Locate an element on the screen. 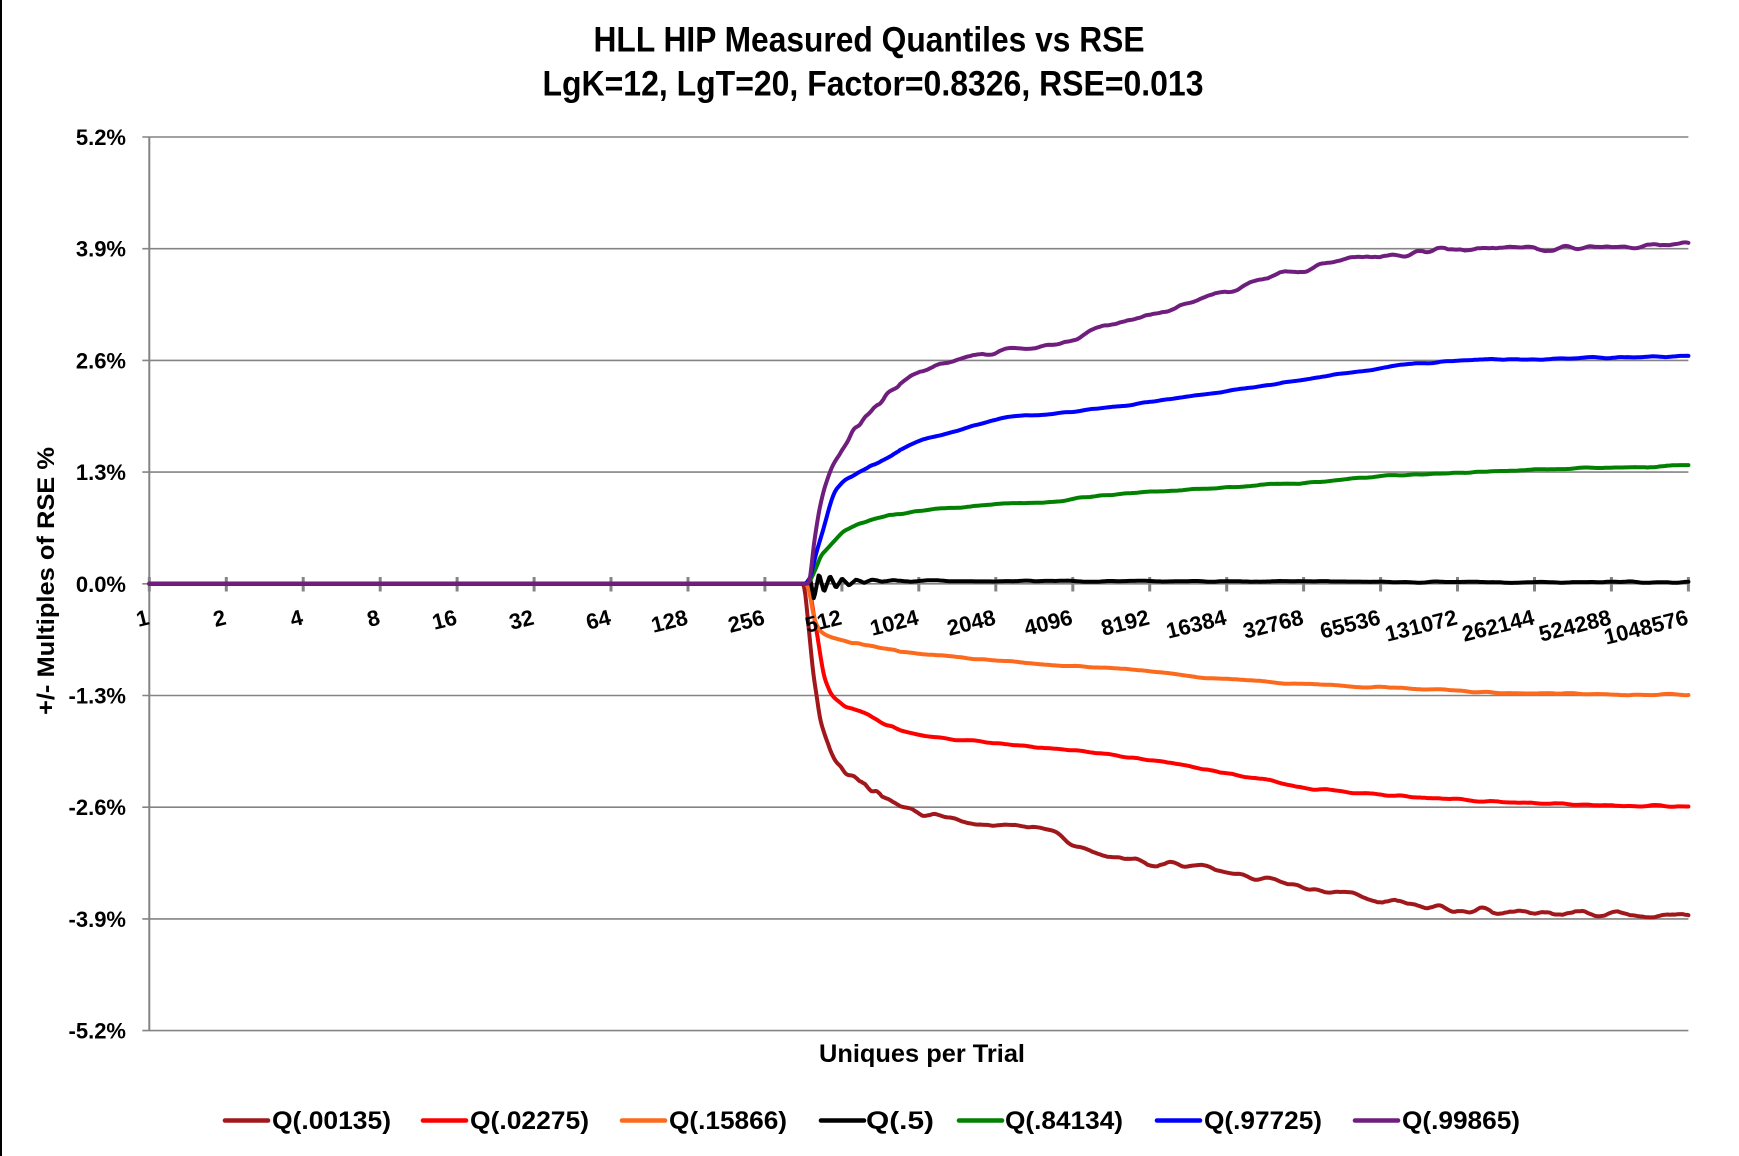  svg-text: Q(.15866) is located at coordinates (728, 1121).